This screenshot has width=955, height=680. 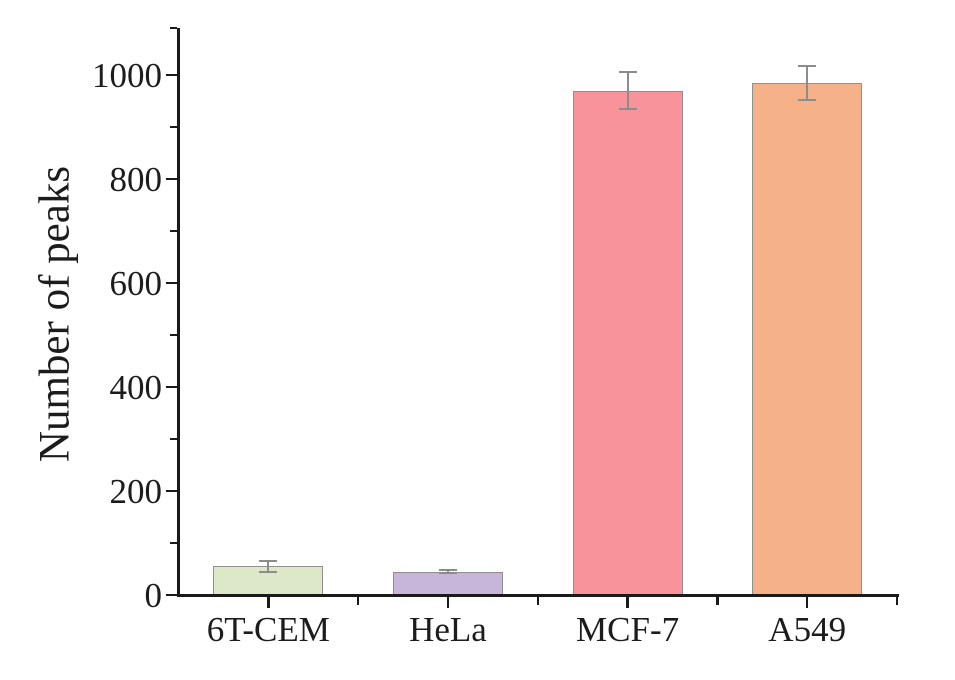 What do you see at coordinates (127, 75) in the screenshot?
I see `y-tick-label: 1000` at bounding box center [127, 75].